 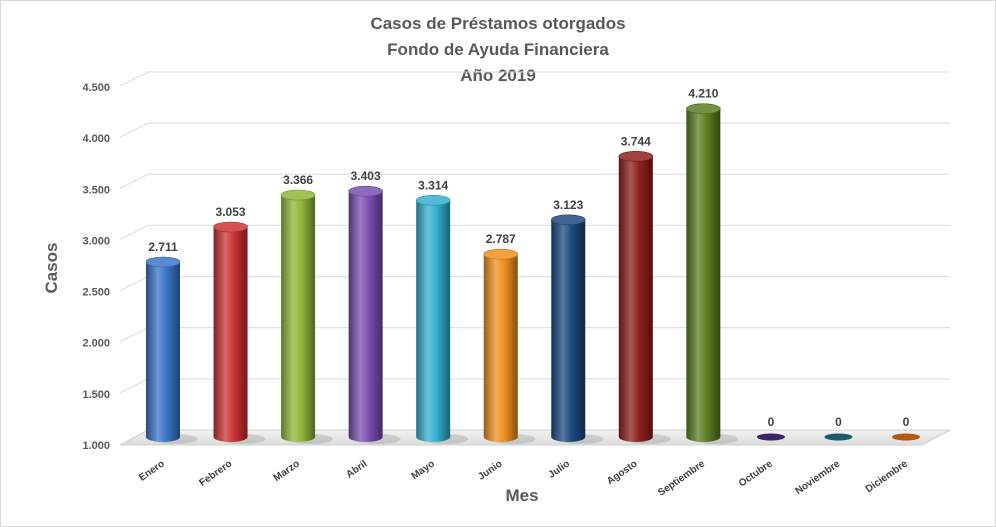 What do you see at coordinates (501, 239) in the screenshot?
I see `bar-value-label: 2.787` at bounding box center [501, 239].